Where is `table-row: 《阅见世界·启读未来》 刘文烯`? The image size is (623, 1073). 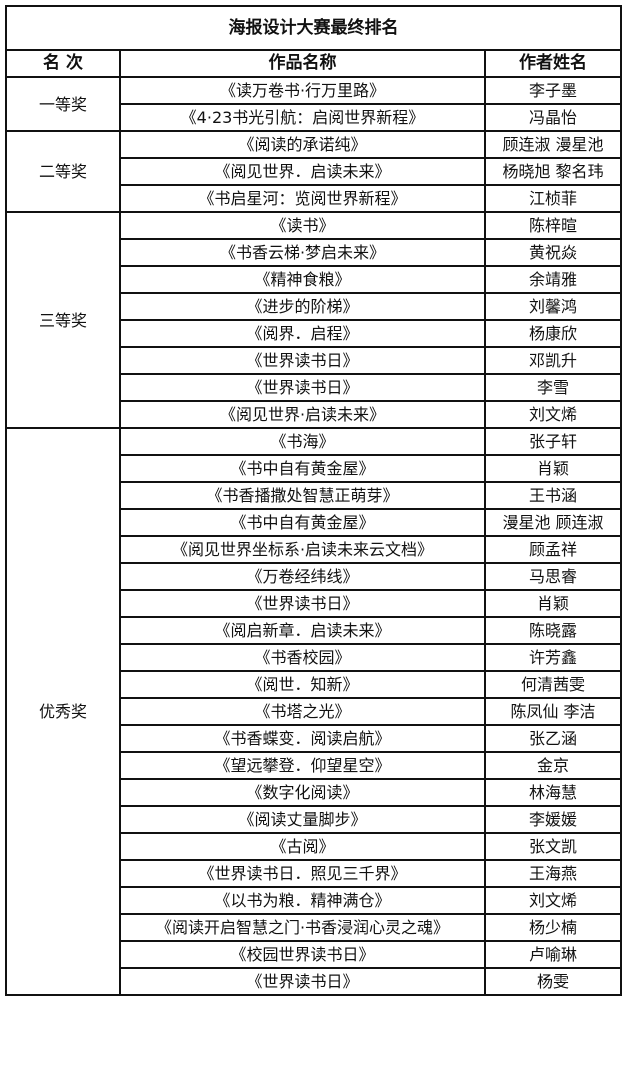
table-row: 《阅见世界·启读未来》 刘文烯 is located at coordinates (314, 414).